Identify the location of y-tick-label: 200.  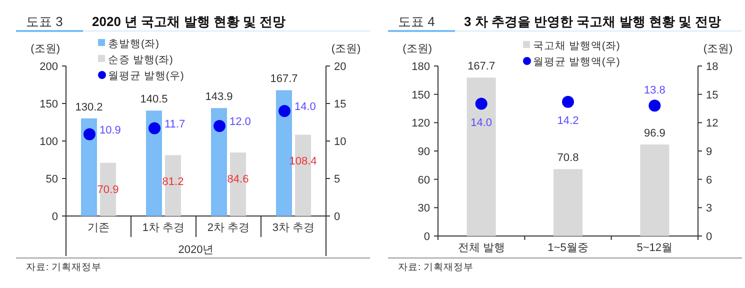
(49, 67).